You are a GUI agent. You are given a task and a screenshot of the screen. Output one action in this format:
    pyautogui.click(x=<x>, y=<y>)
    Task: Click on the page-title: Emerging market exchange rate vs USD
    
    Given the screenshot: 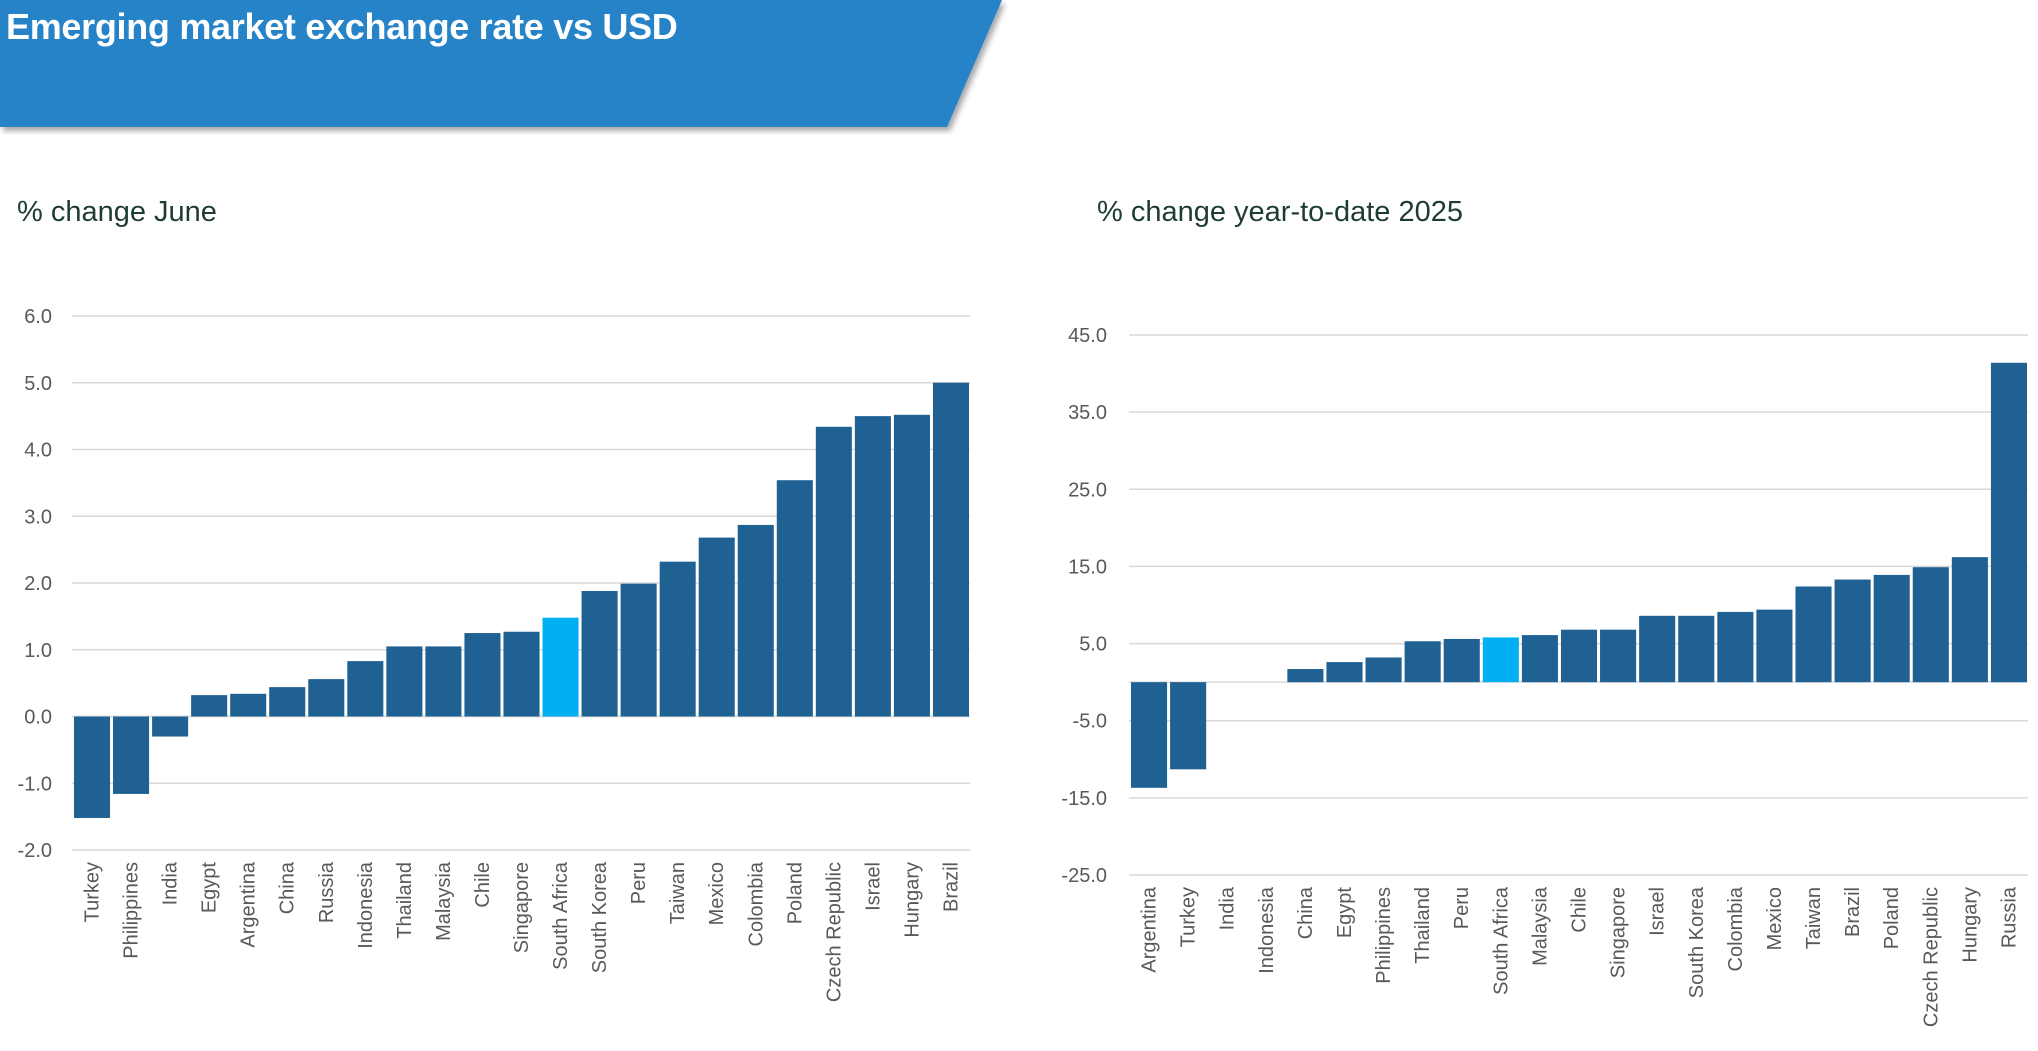 What is the action you would take?
    pyautogui.click(x=342, y=26)
    